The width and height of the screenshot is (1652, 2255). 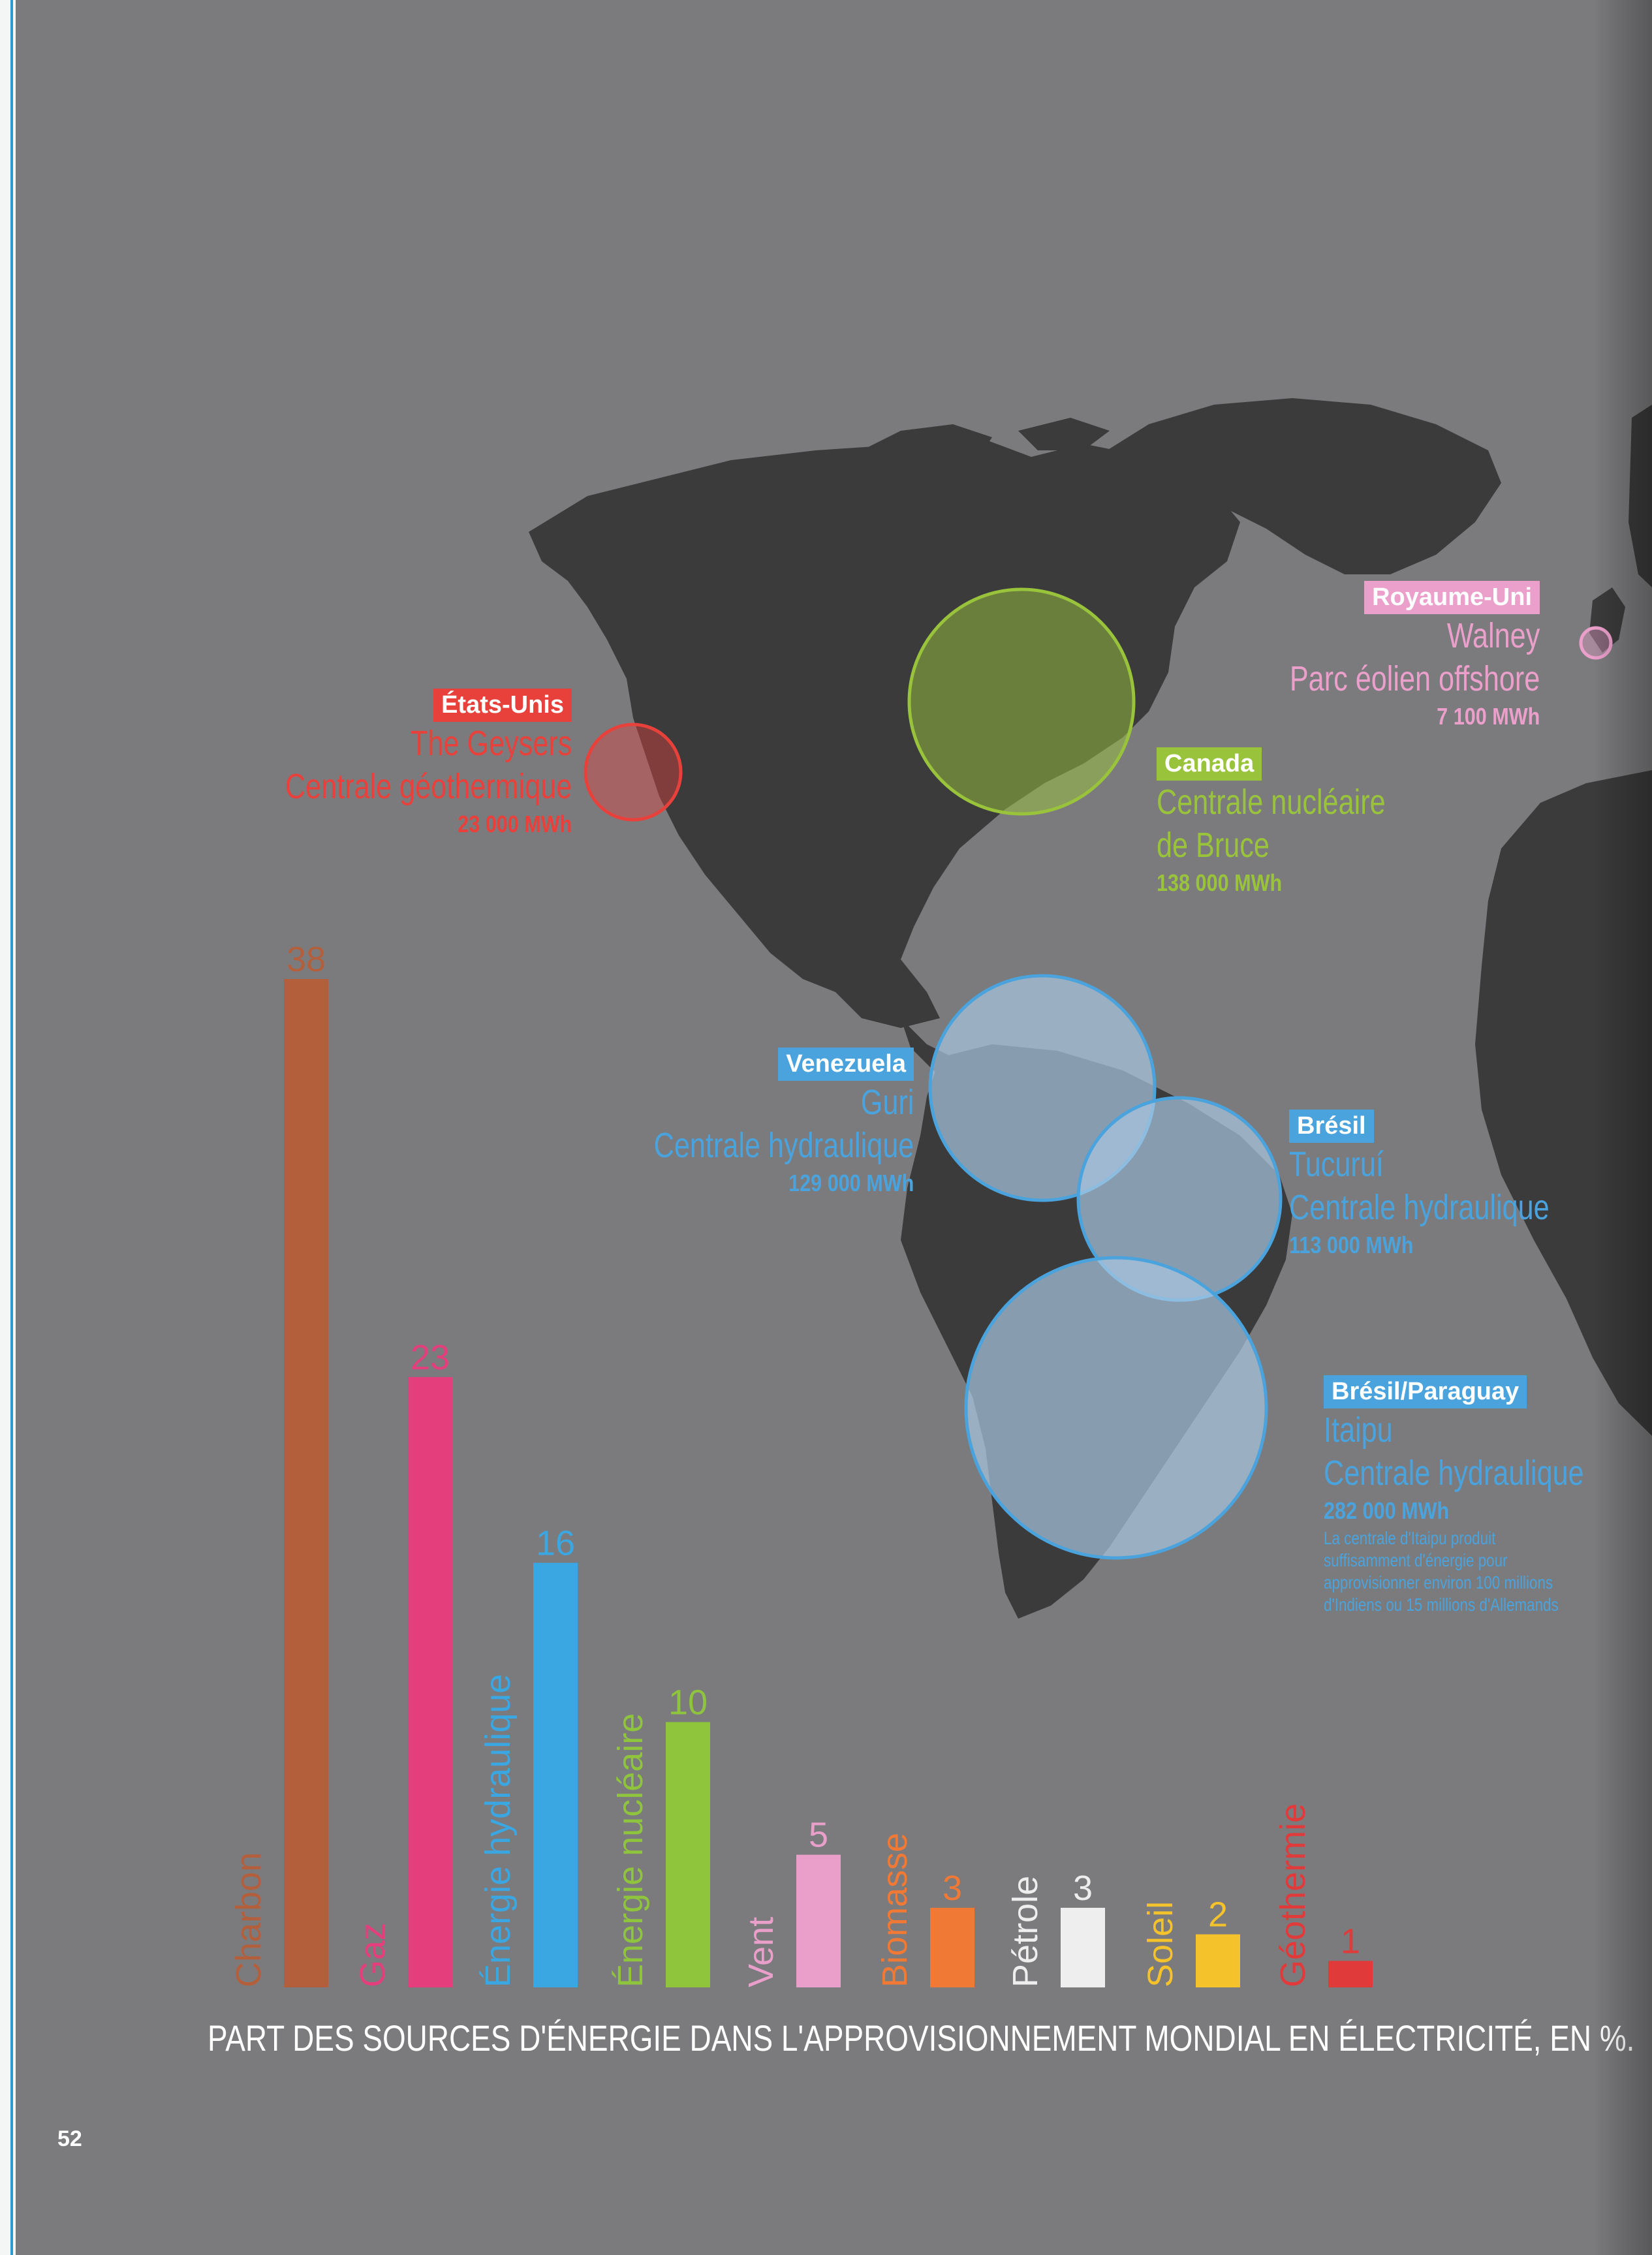 I want to click on bar-value-label: 38, so click(x=306, y=960).